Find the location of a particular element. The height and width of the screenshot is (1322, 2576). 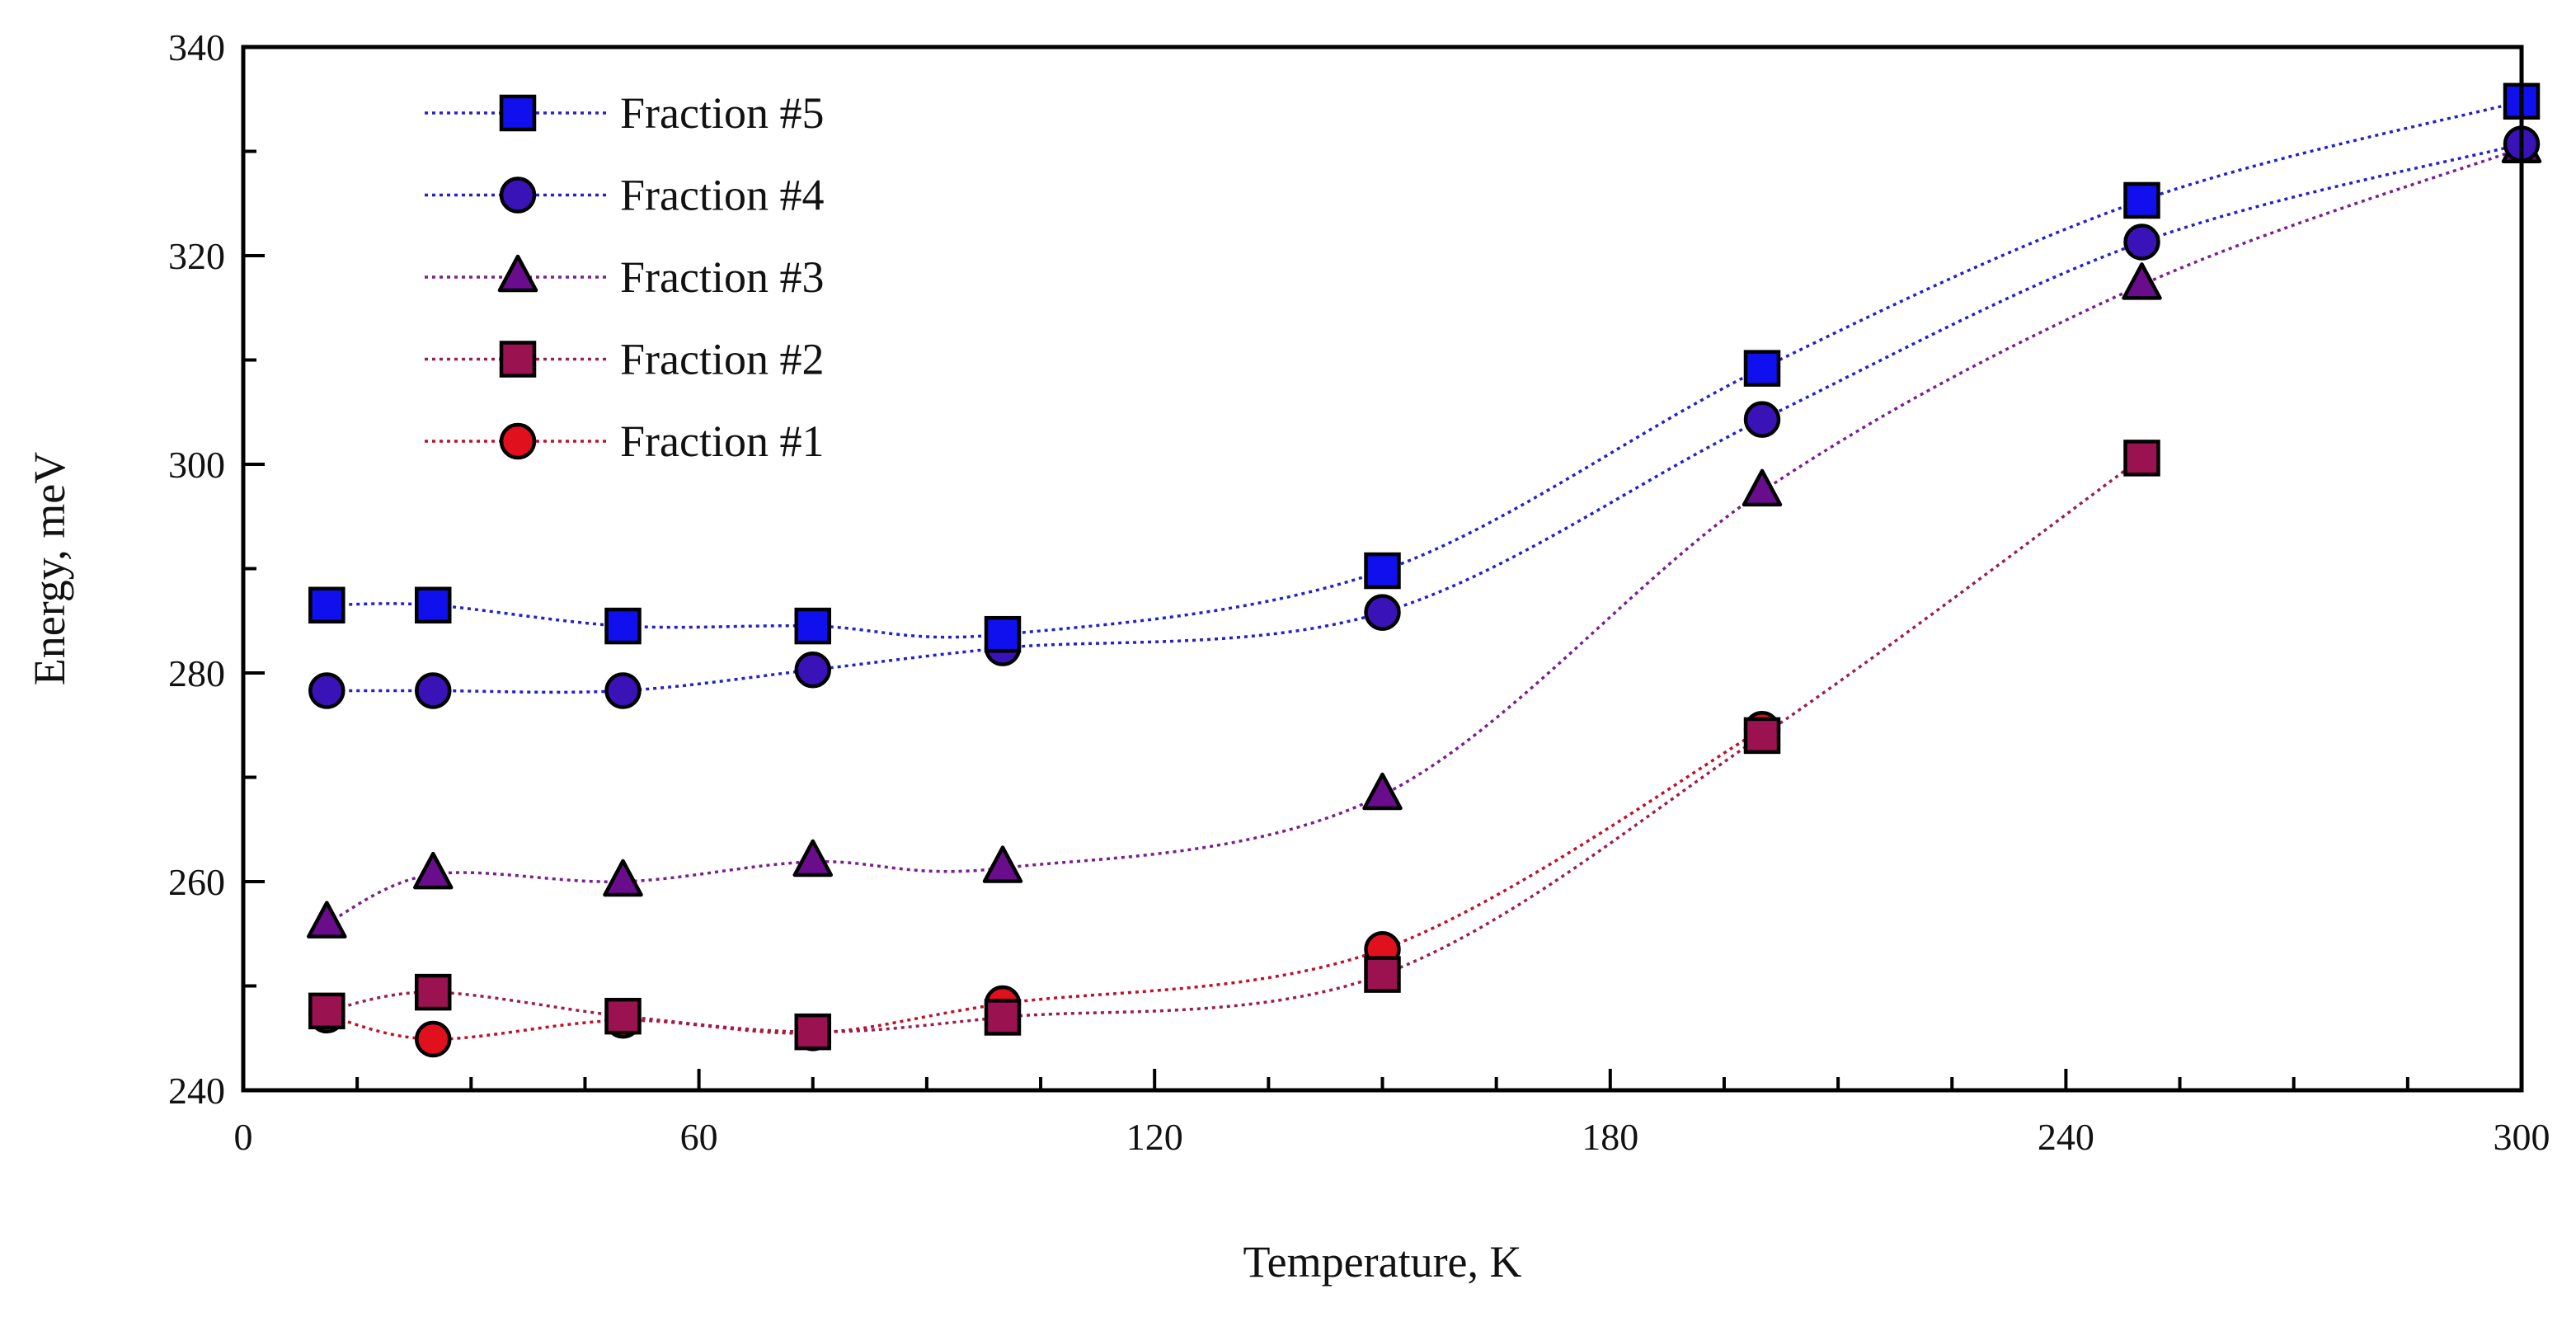

series-line is located at coordinates (1044, 884).